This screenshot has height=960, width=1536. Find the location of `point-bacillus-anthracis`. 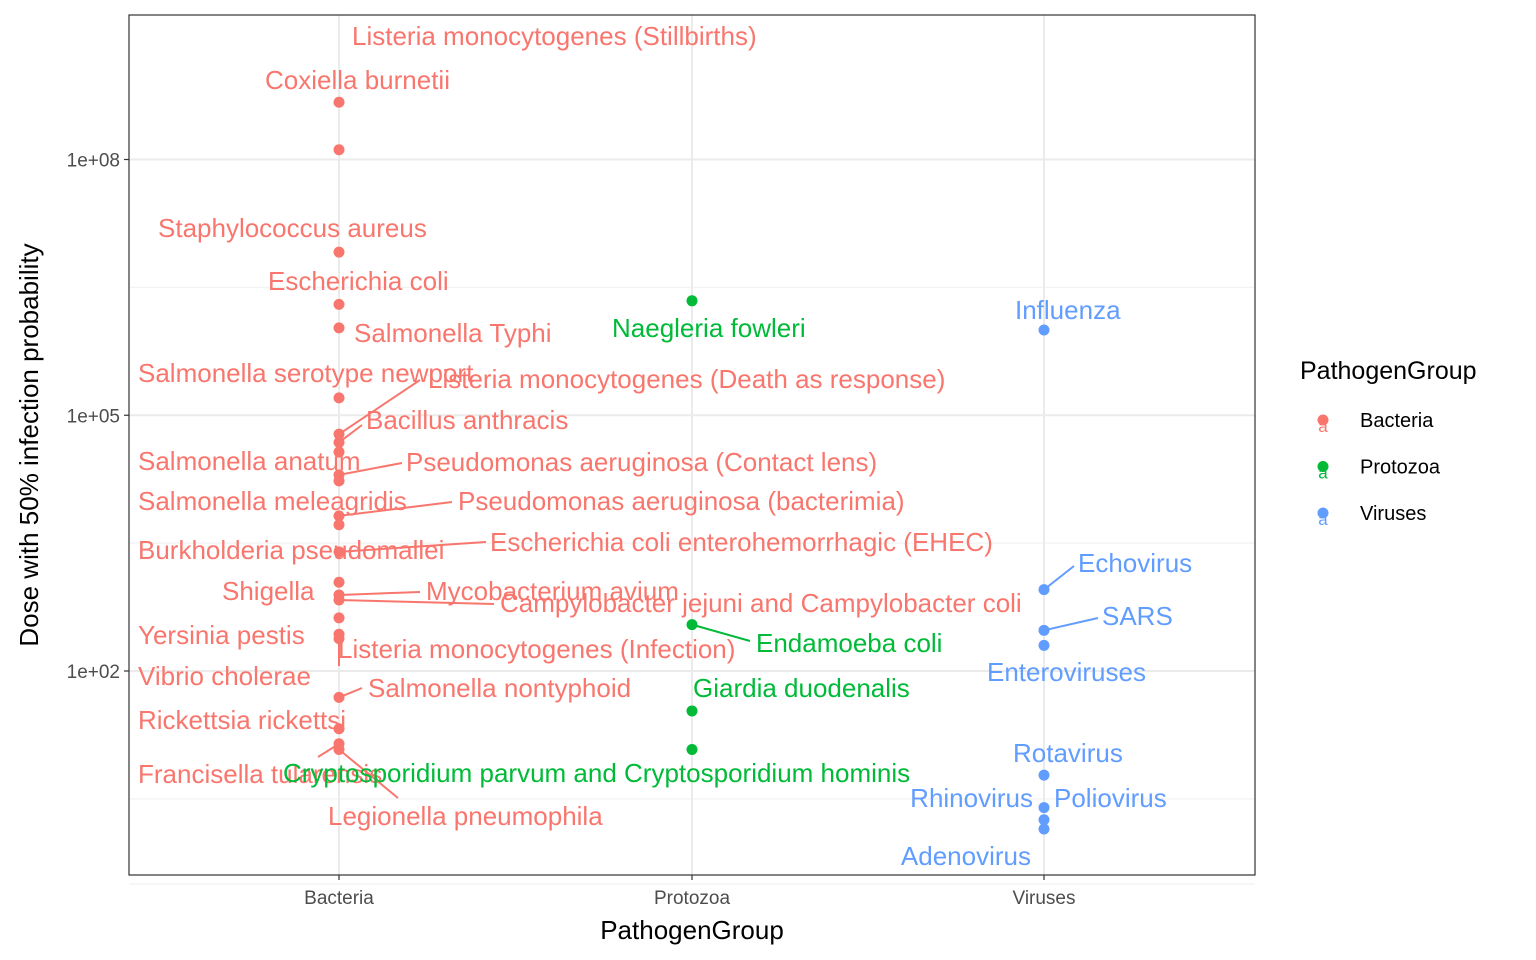

point-bacillus-anthracis is located at coordinates (339, 442).